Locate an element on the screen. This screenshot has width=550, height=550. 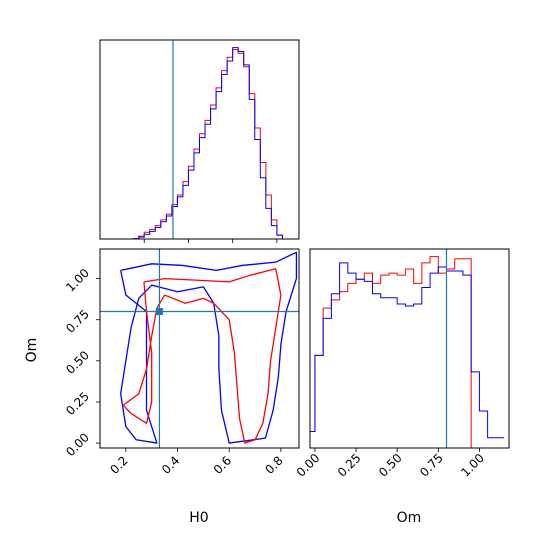
om-histogram-plot-area is located at coordinates (407, 349).